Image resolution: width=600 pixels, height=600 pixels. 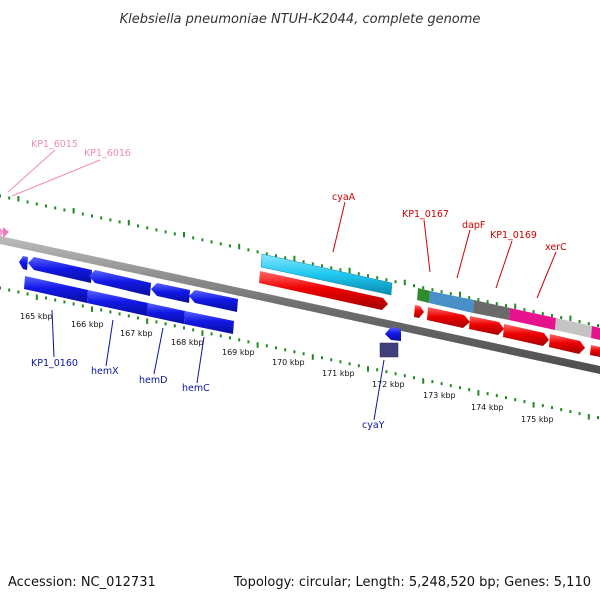 What do you see at coordinates (54, 144) in the screenshot?
I see `label-KP1_6015: KP1_6015` at bounding box center [54, 144].